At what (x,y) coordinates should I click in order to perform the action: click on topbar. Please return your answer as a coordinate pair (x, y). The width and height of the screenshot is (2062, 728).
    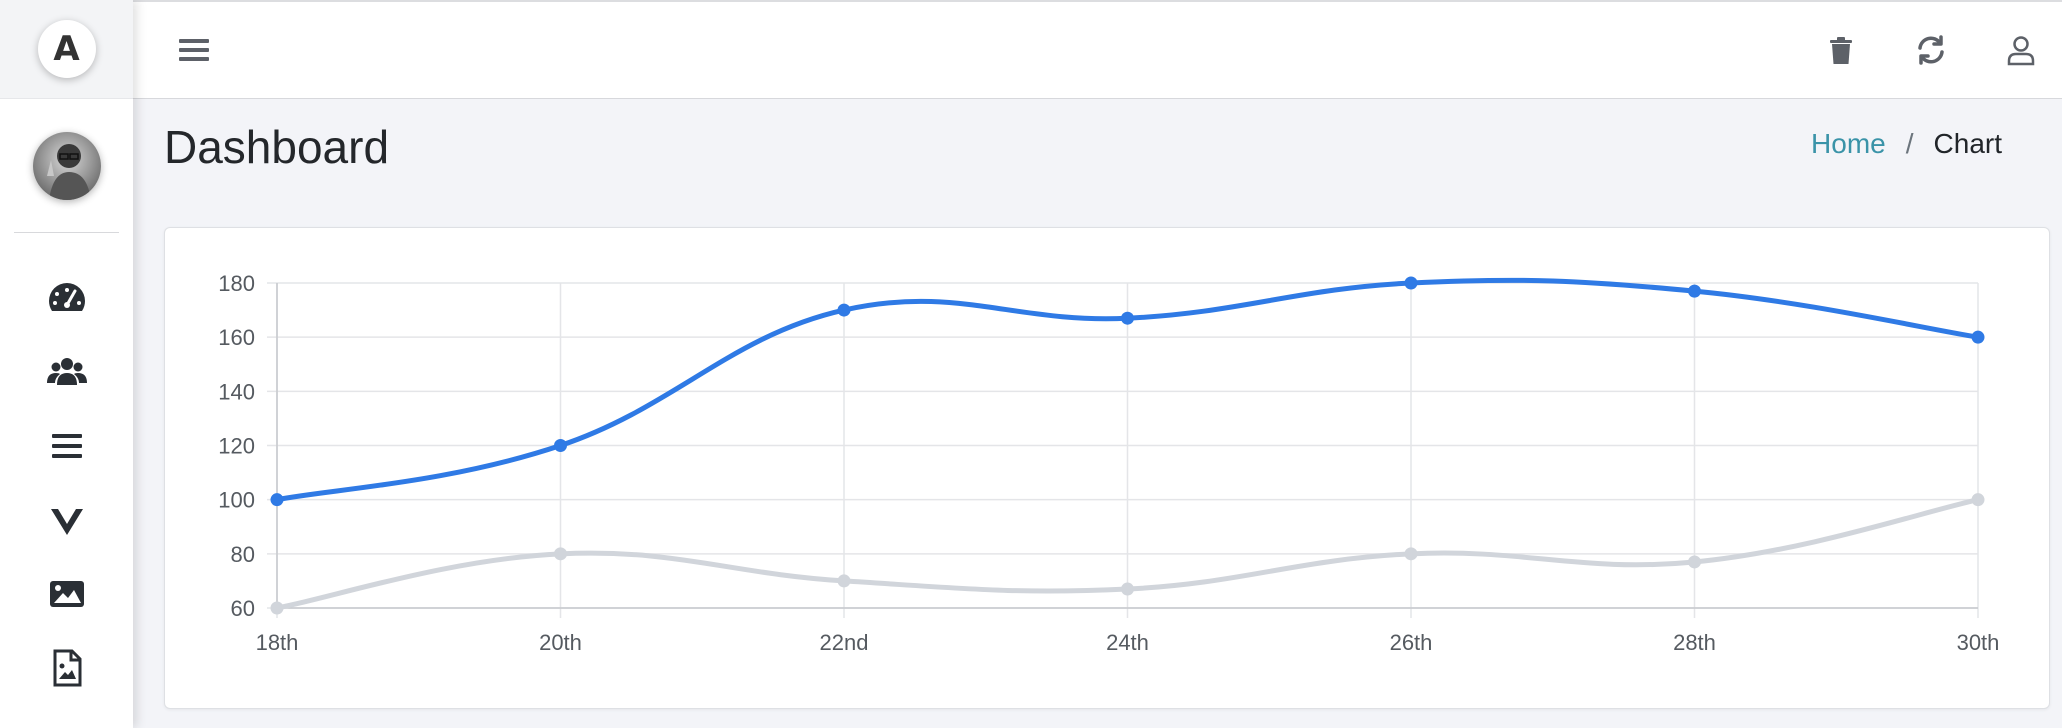
    Looking at the image, I should click on (1097, 49).